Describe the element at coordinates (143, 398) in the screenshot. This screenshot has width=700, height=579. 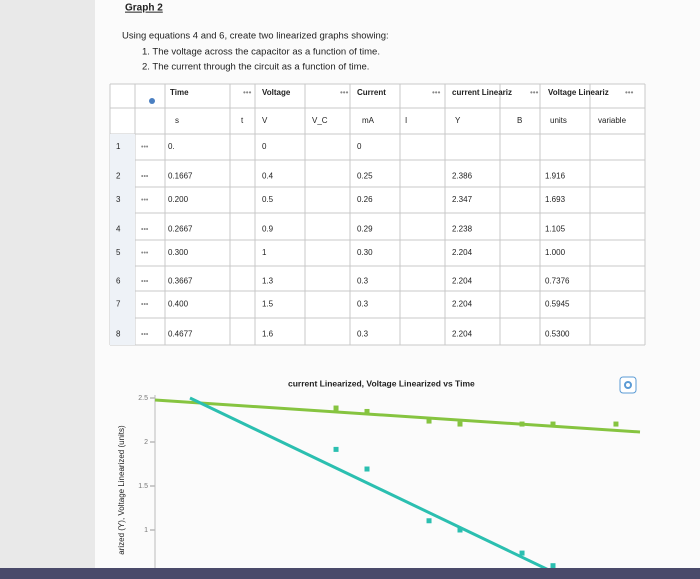
I see `y-tick-label: 2.5` at that location.